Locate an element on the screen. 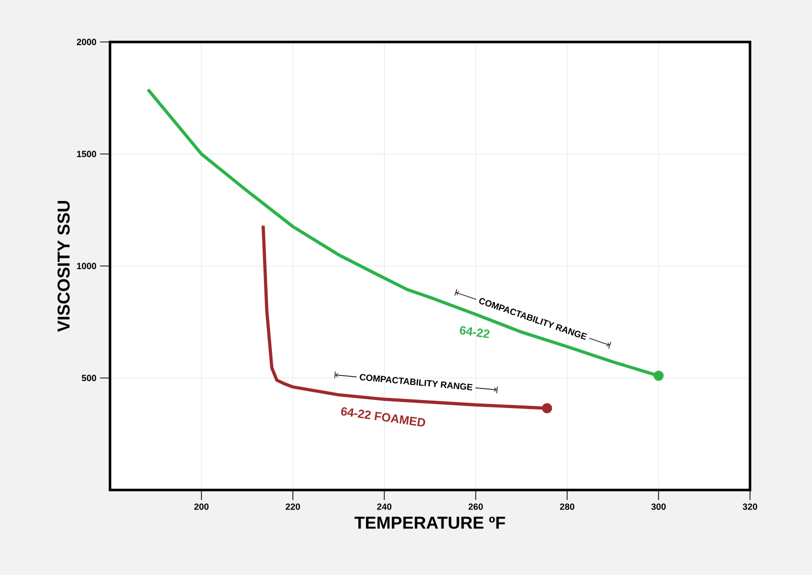 Image resolution: width=812 pixels, height=575 pixels. x-tick-label: 240 is located at coordinates (384, 507).